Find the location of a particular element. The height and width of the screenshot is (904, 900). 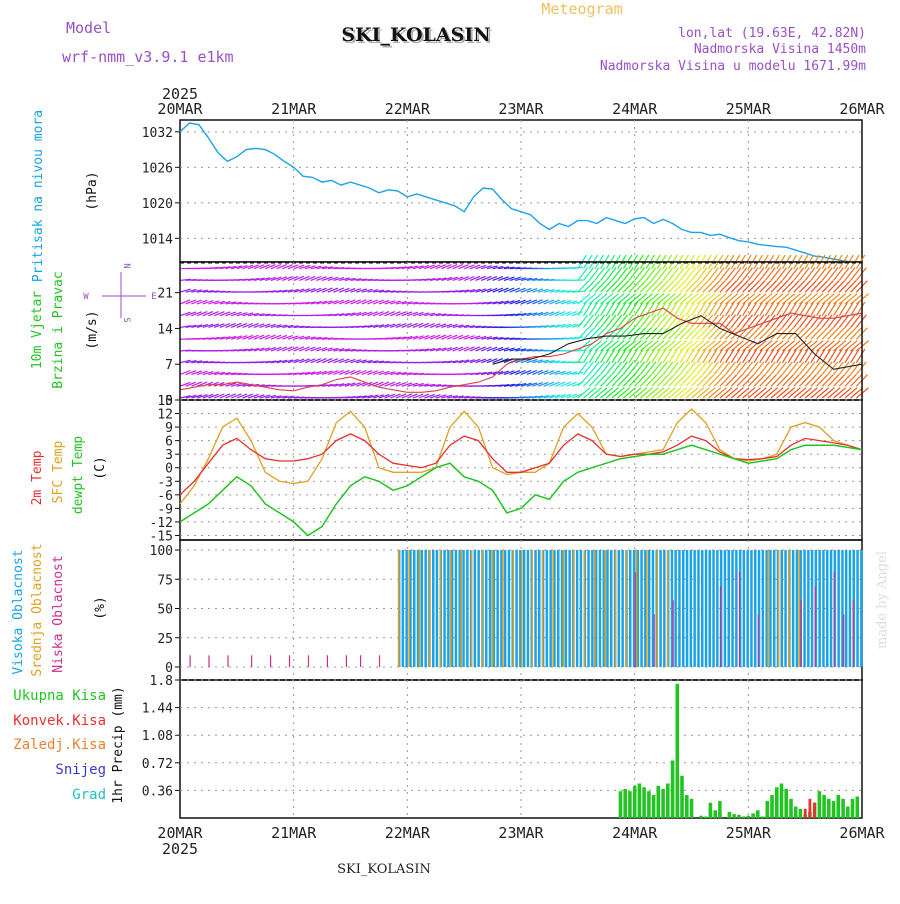

cloud-tick-label: 50 is located at coordinates (165, 610).